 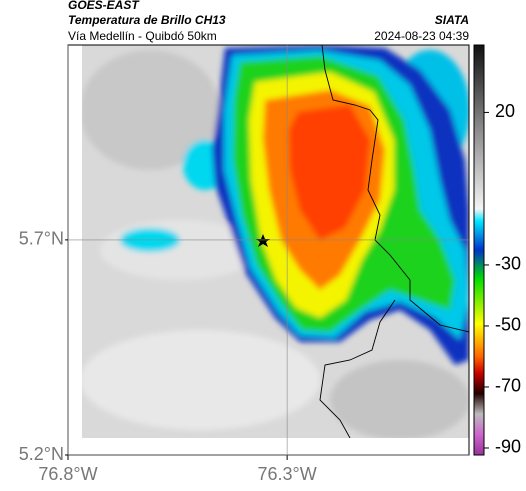 What do you see at coordinates (505, 111) in the screenshot?
I see `colorbar-tick-label: 20` at bounding box center [505, 111].